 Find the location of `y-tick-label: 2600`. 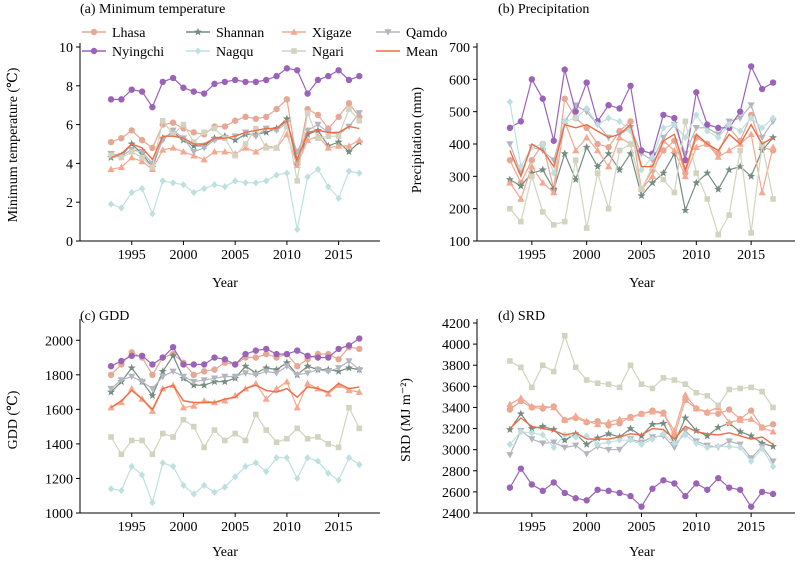

y-tick-label: 2600 is located at coordinates (456, 493).